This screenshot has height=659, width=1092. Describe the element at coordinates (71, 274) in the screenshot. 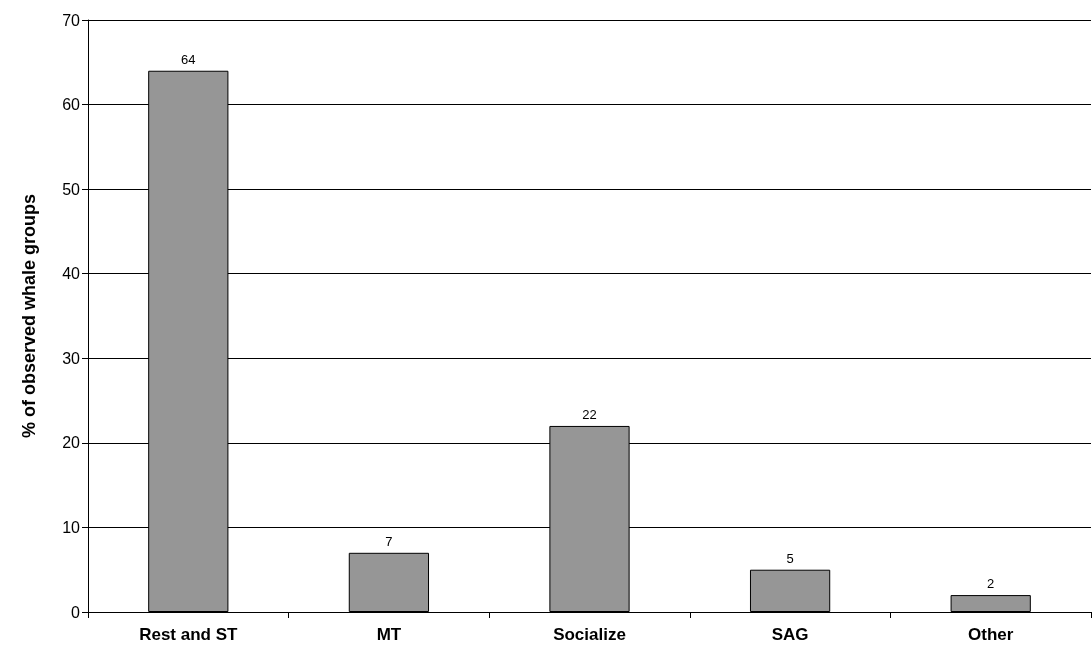

I see `y-tick-label: 40` at that location.